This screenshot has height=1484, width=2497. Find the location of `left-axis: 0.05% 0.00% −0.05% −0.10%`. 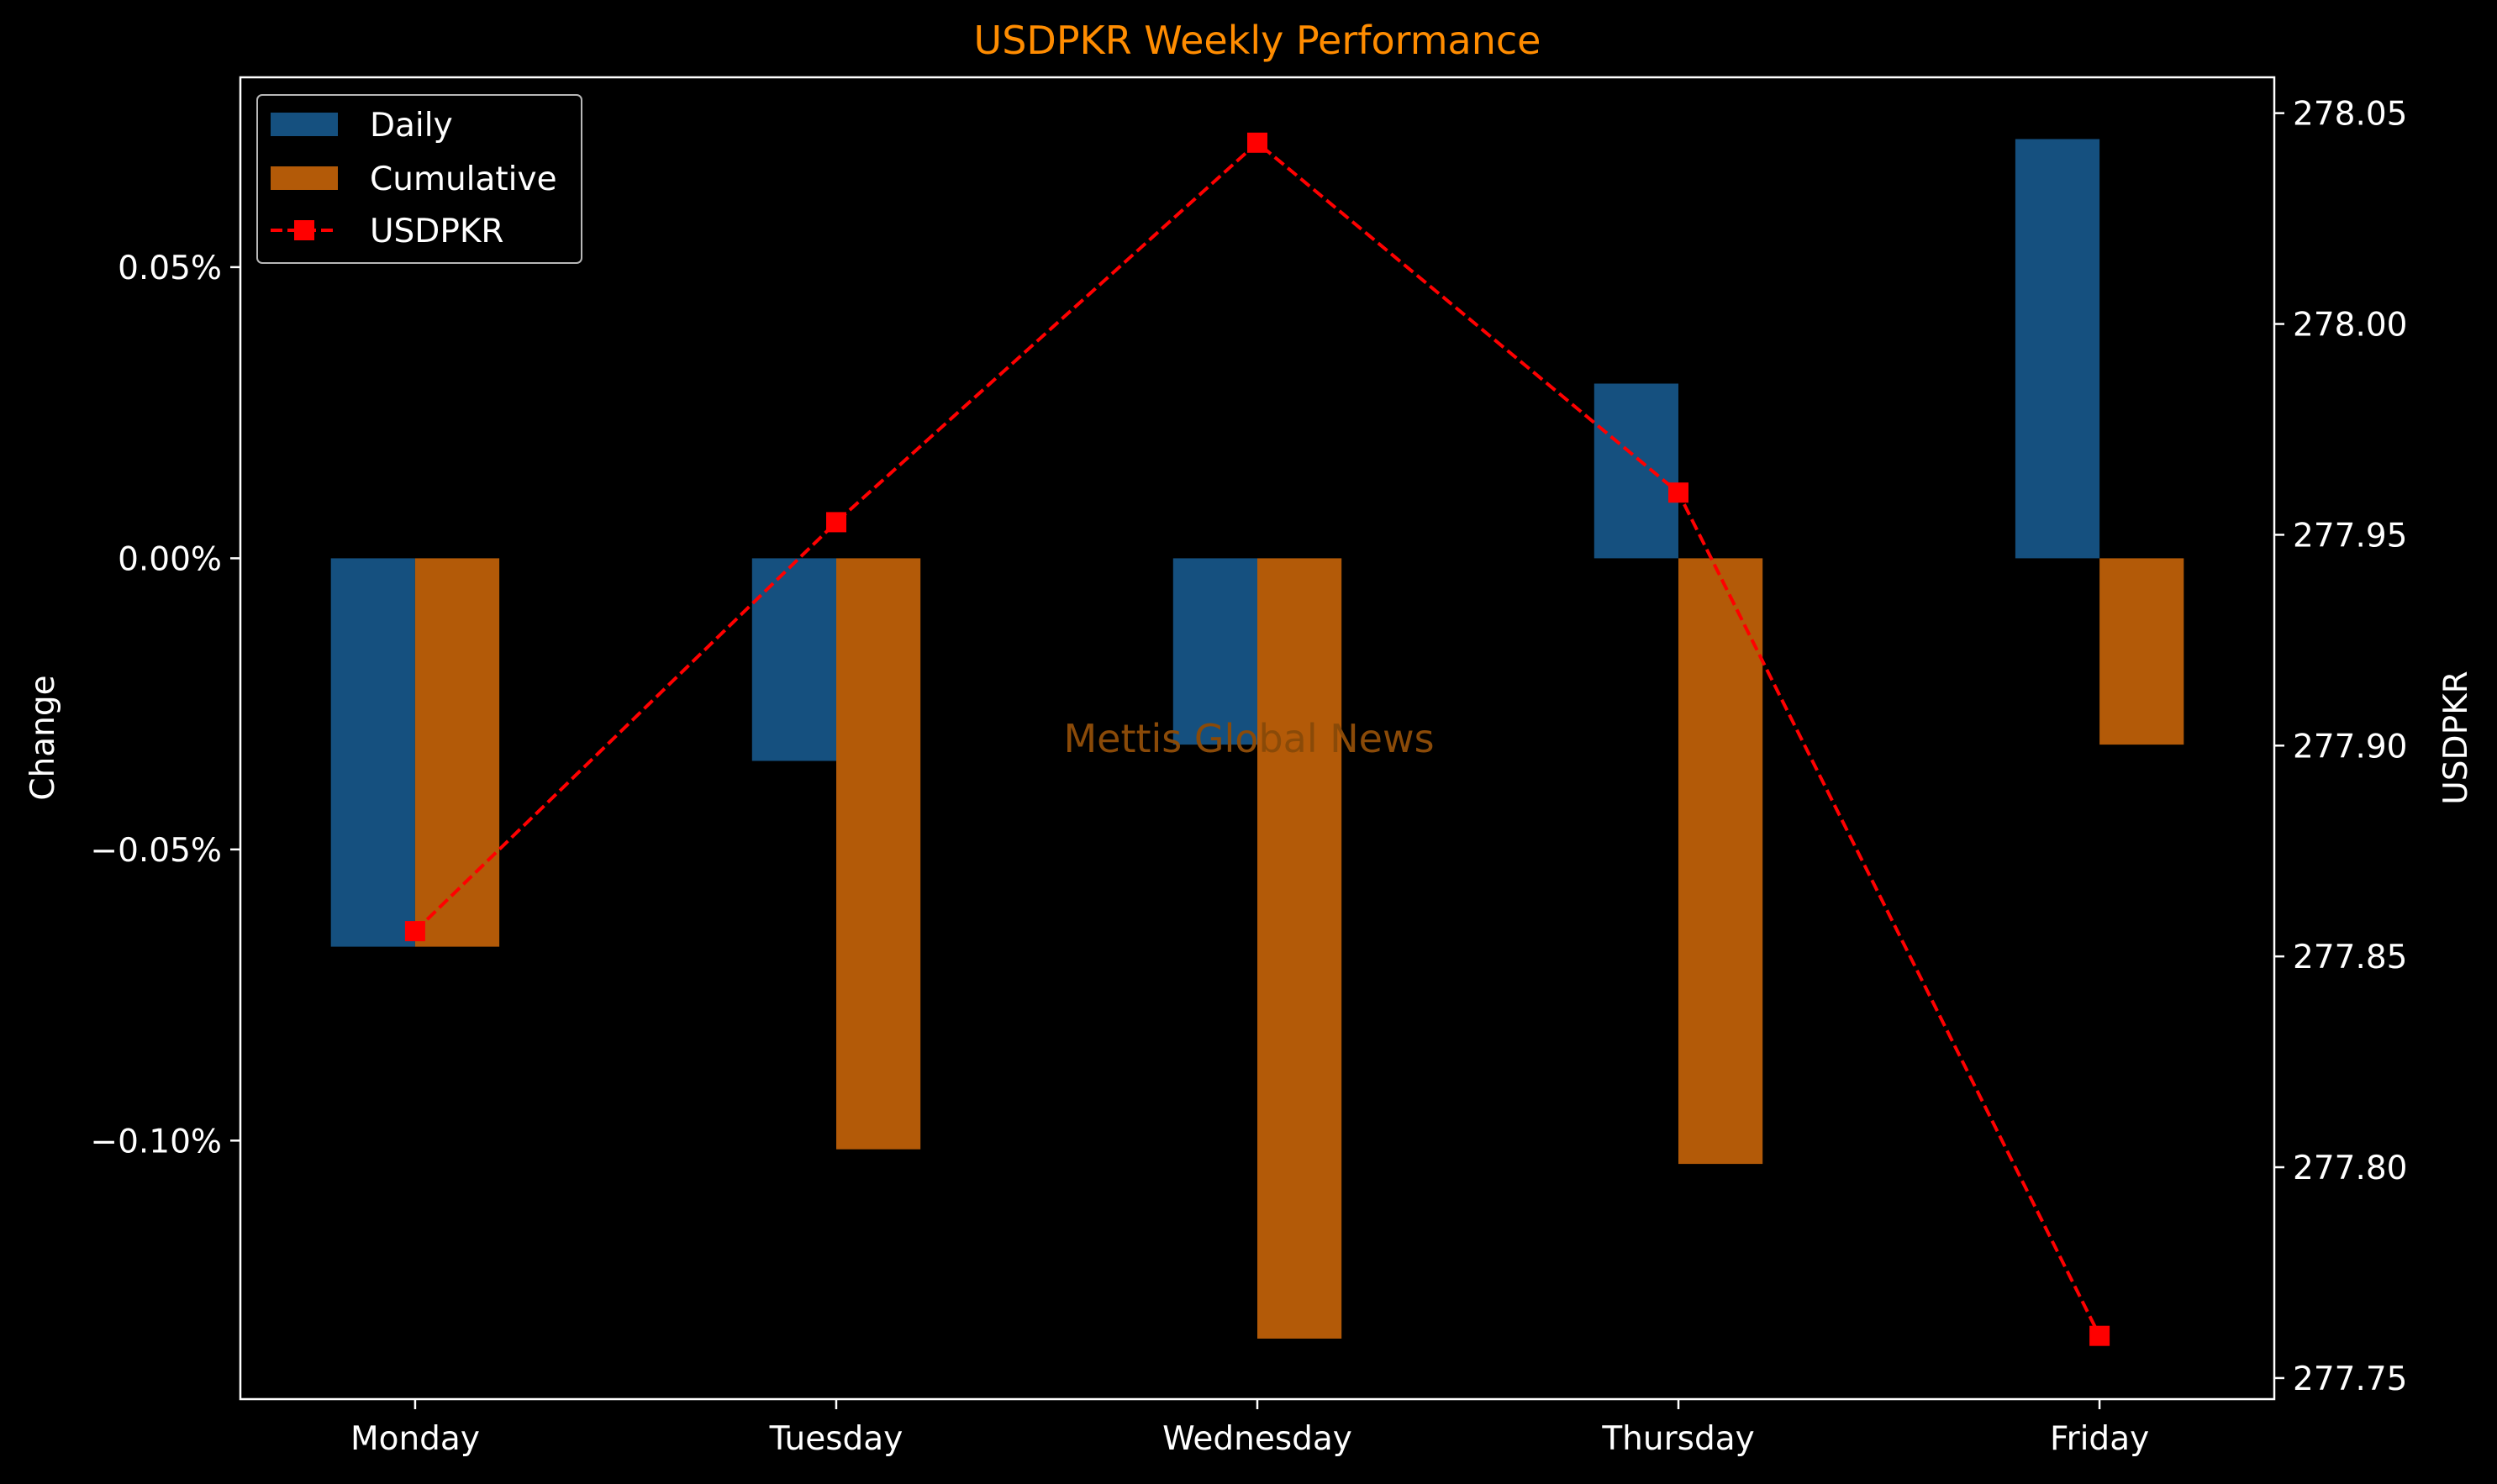

left-axis: 0.05% 0.00% −0.05% −0.10% is located at coordinates (165, 705).